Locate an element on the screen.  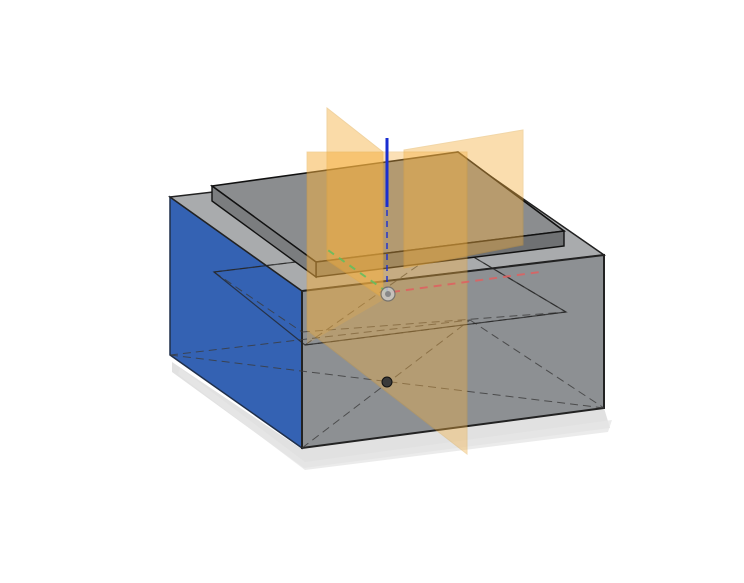
origin-plane-vertical is located at coordinates (387, 303).